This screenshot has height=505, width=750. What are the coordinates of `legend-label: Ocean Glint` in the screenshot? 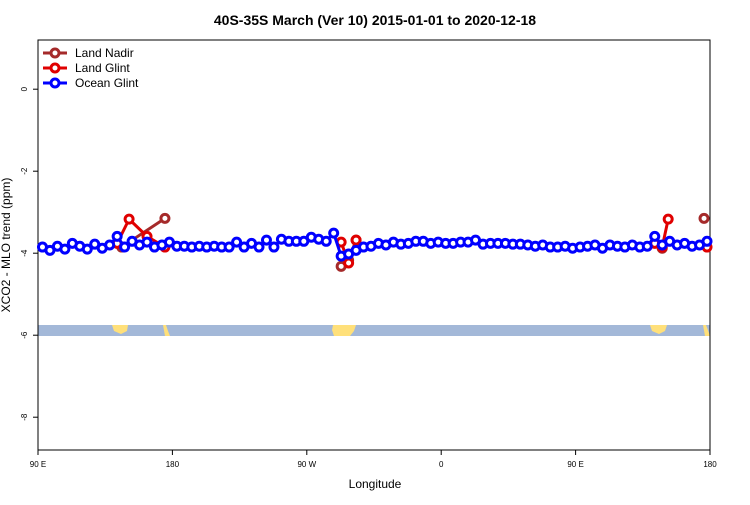 It's located at (107, 83).